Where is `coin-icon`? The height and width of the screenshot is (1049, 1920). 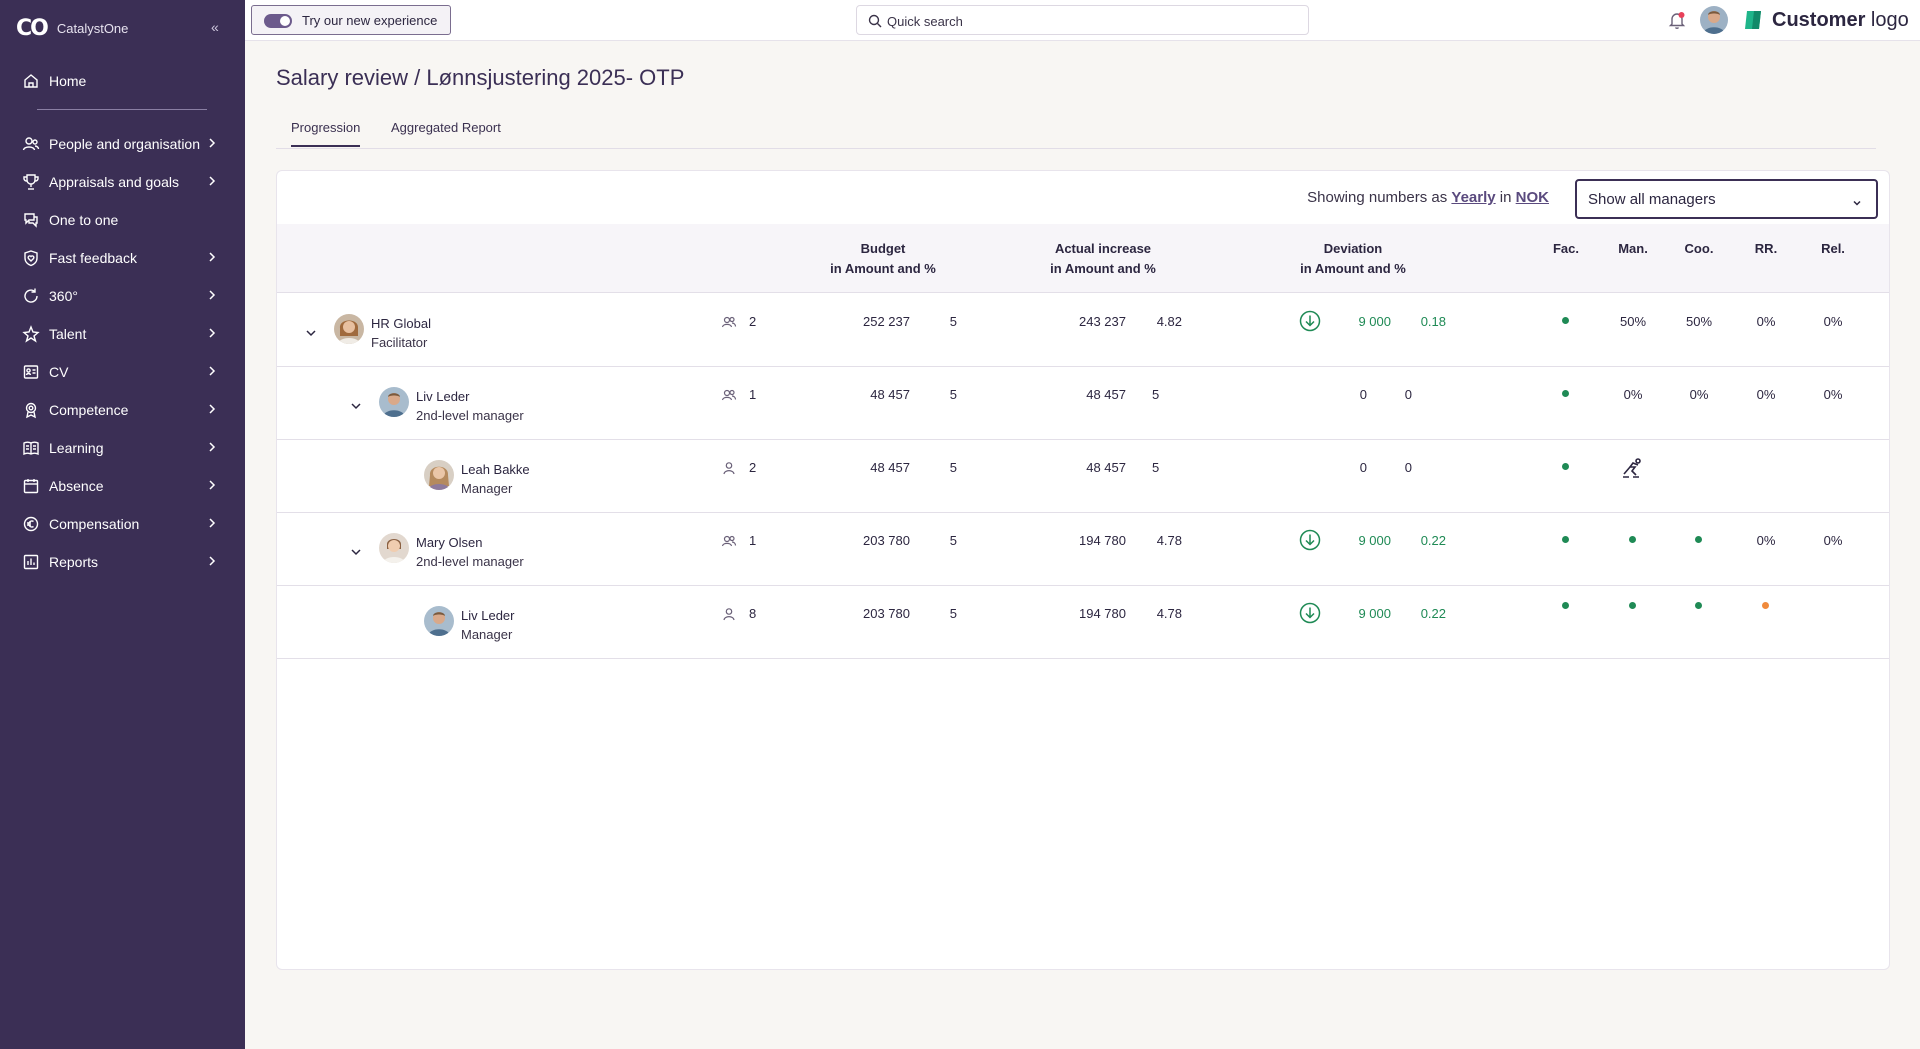 coin-icon is located at coordinates (31, 524).